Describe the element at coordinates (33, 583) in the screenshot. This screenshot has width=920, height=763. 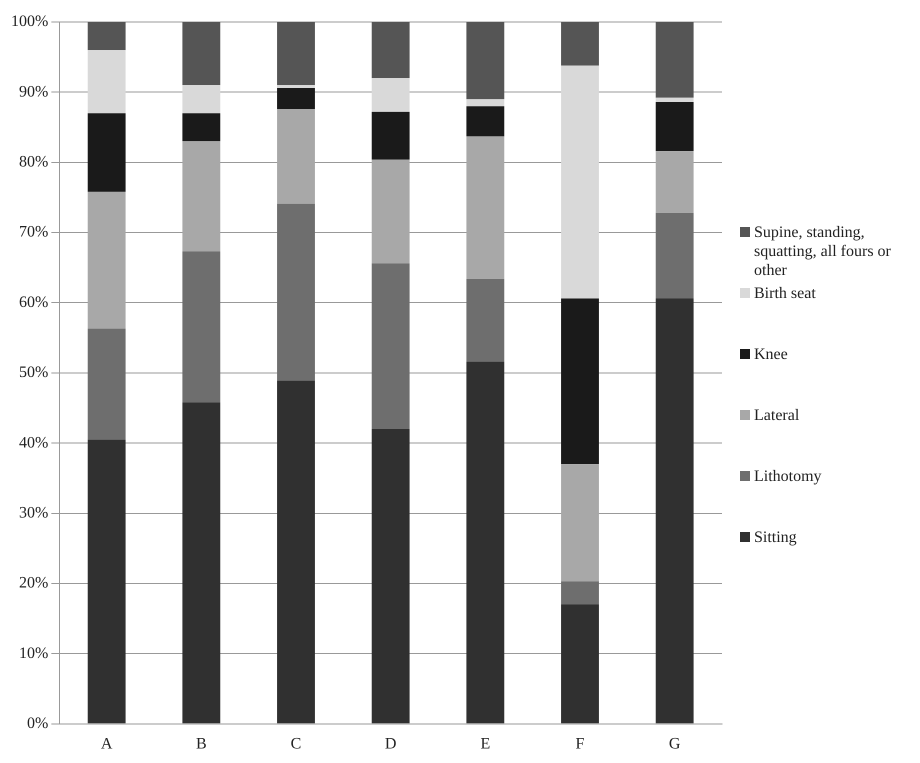
I see `y-tick-label: 20%` at that location.